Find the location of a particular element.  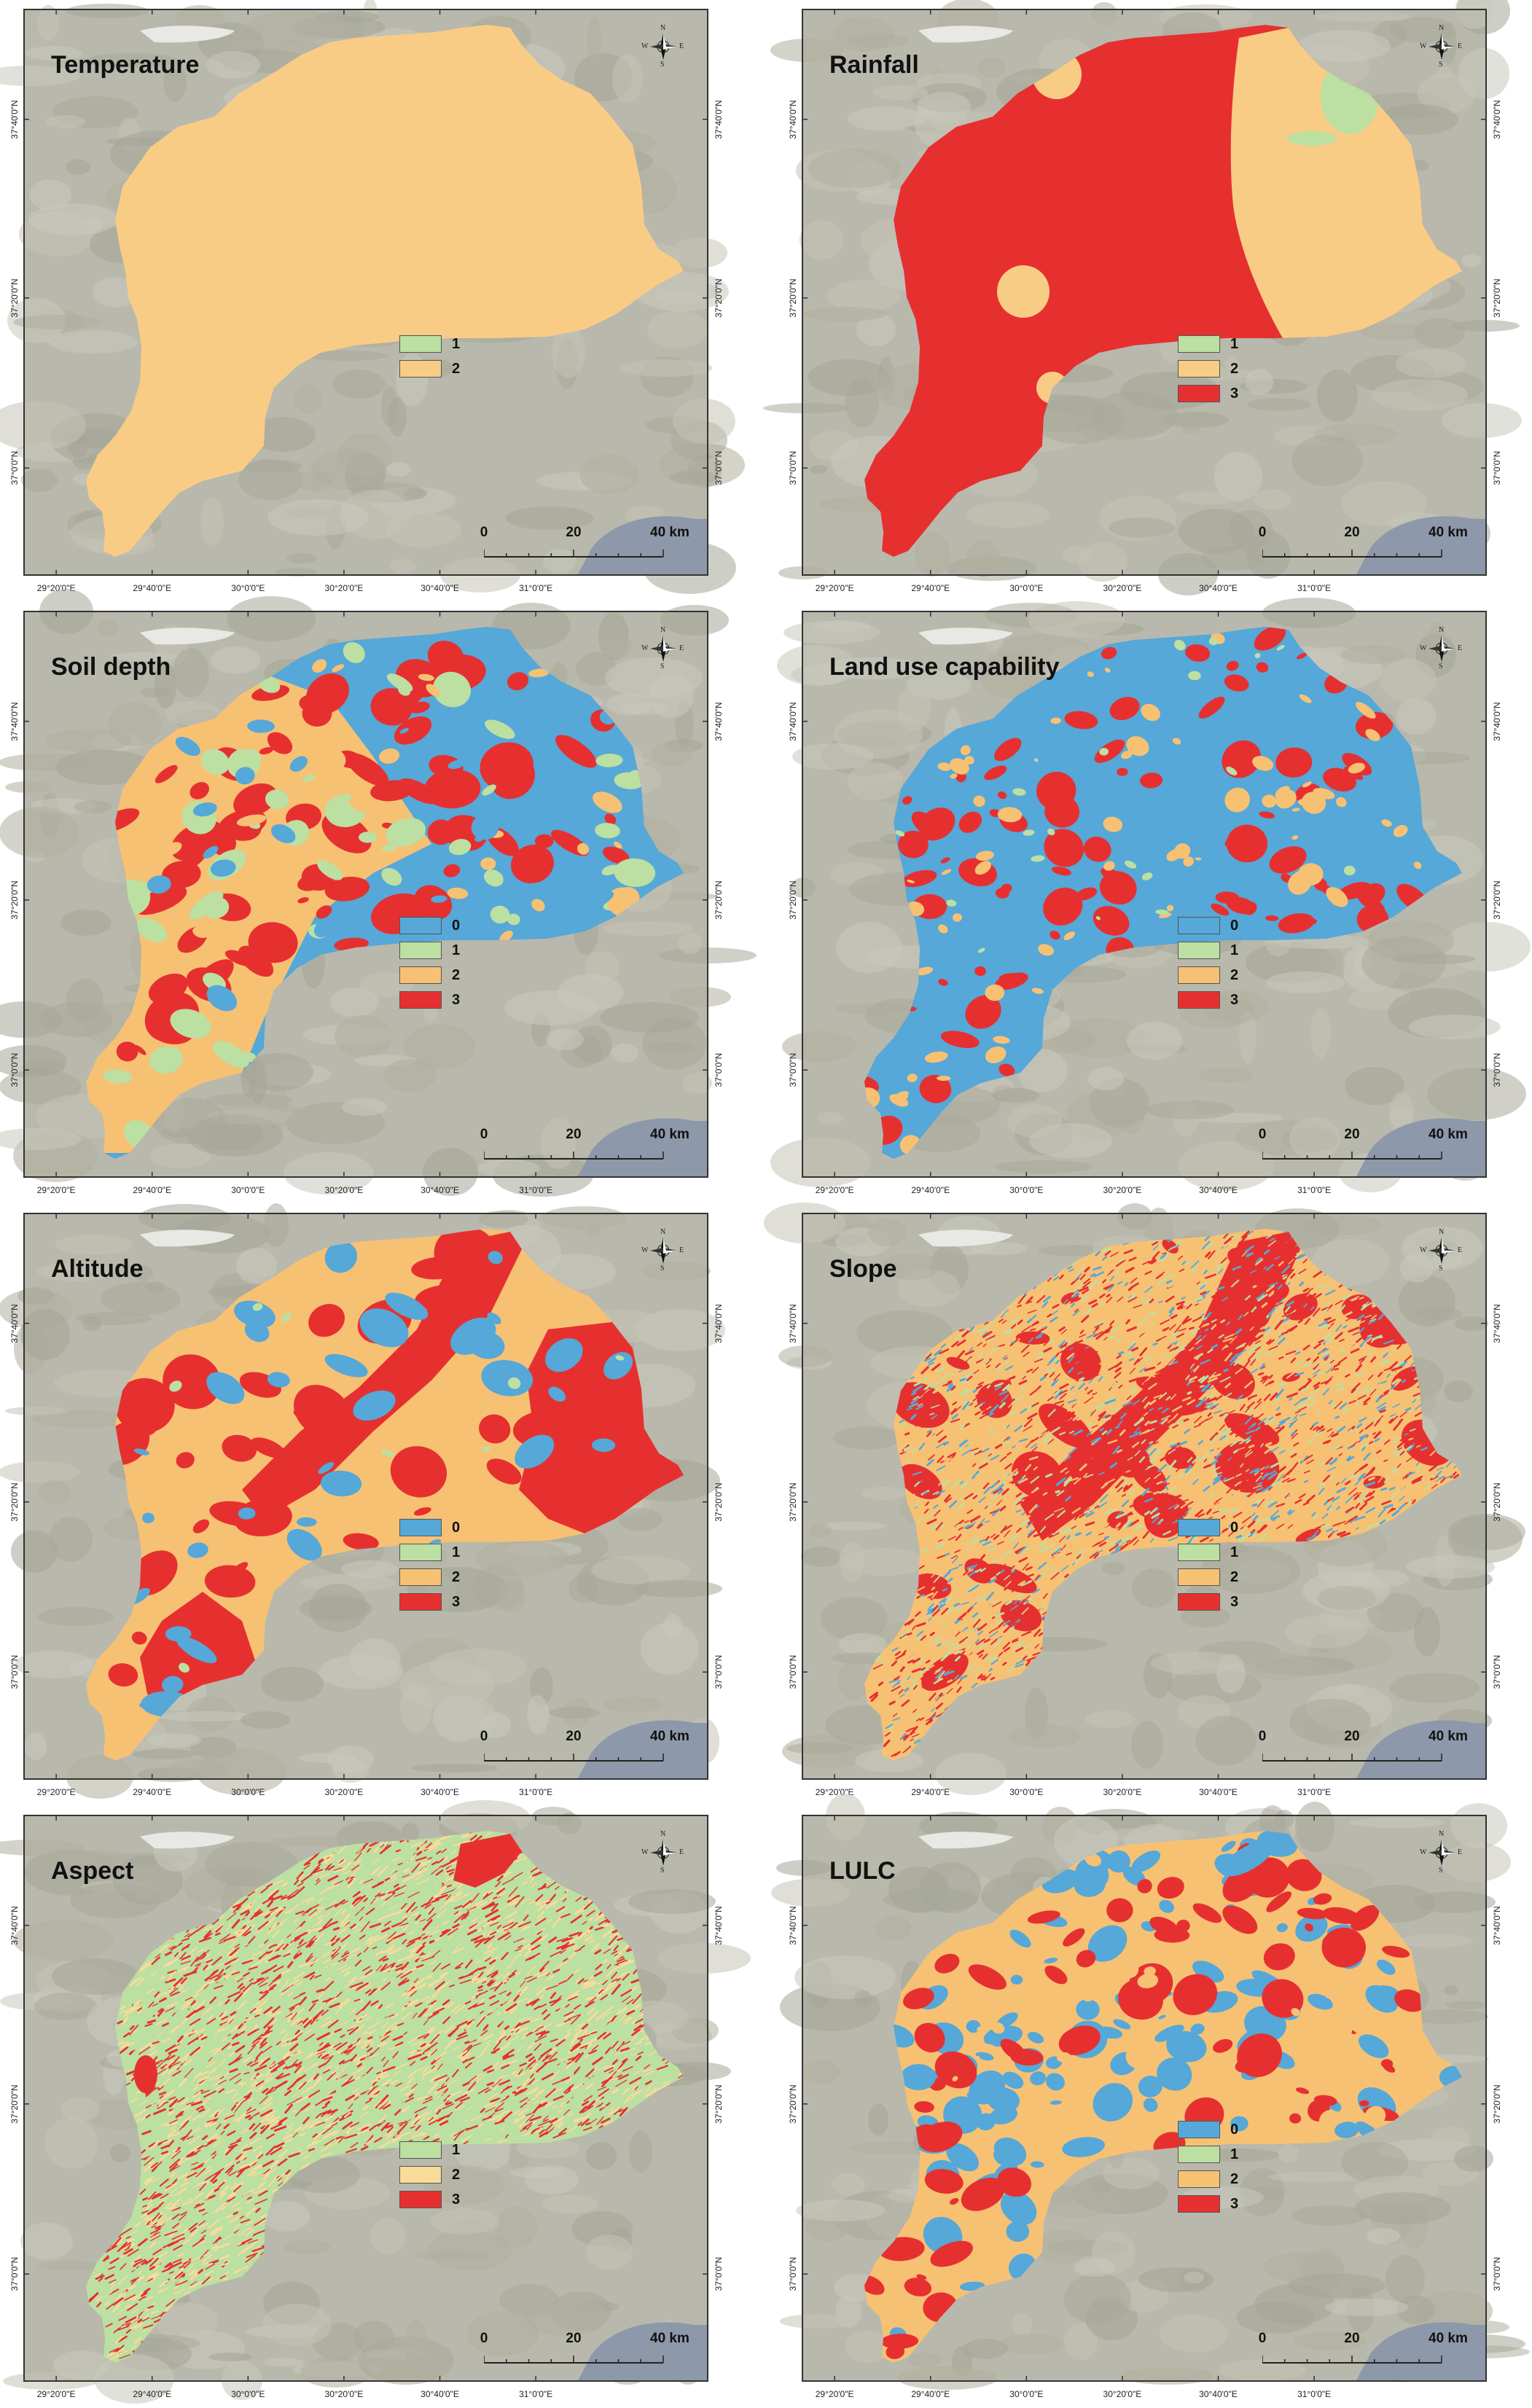

north-arrow-n-label: N is located at coordinates (1441, 1232).